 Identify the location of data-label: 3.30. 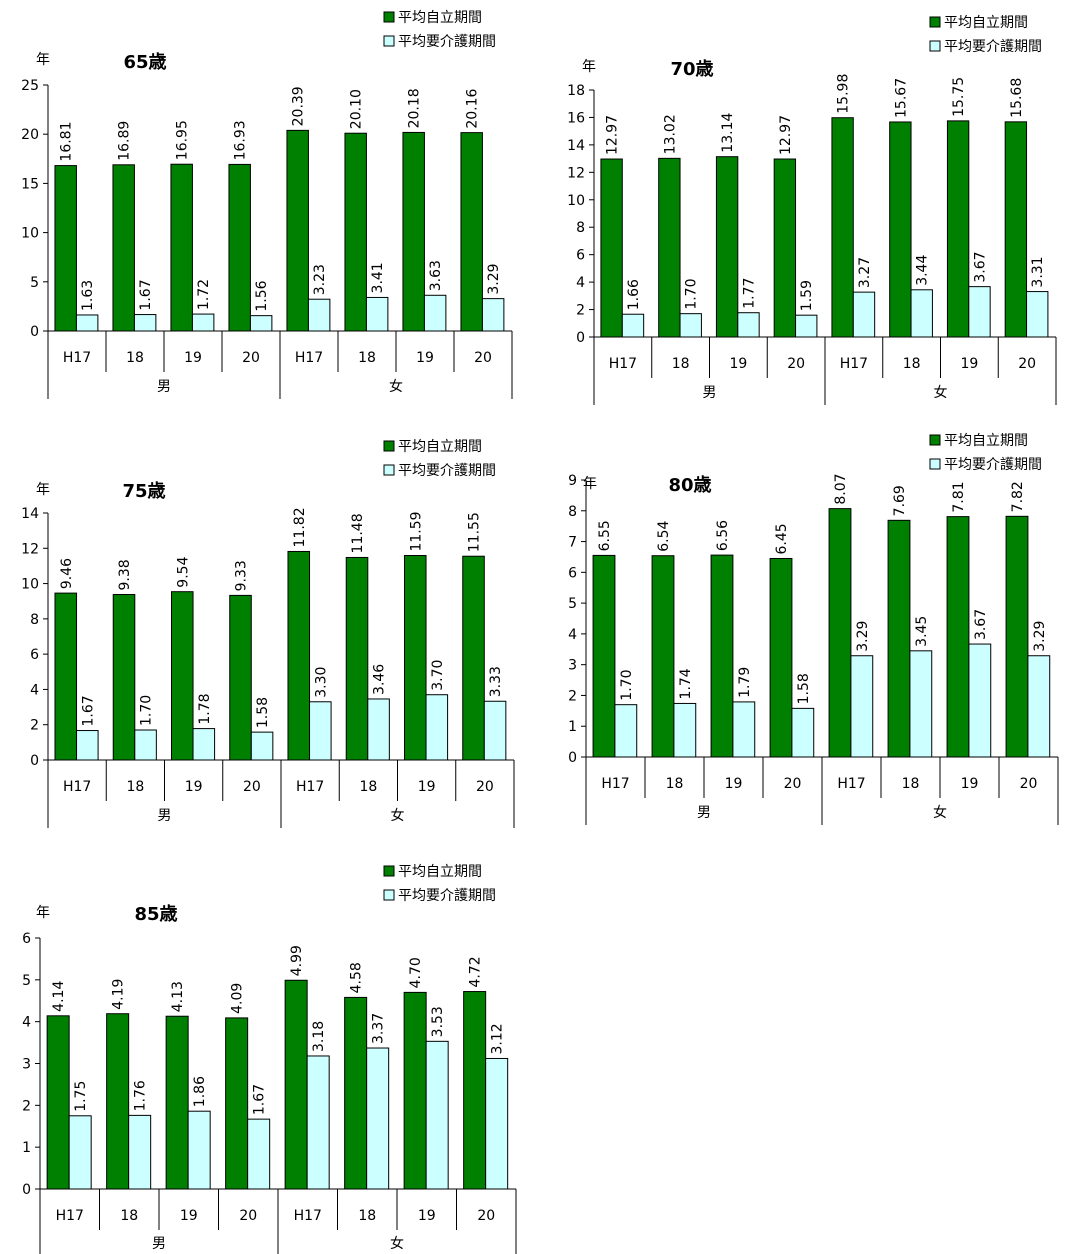
(321, 682).